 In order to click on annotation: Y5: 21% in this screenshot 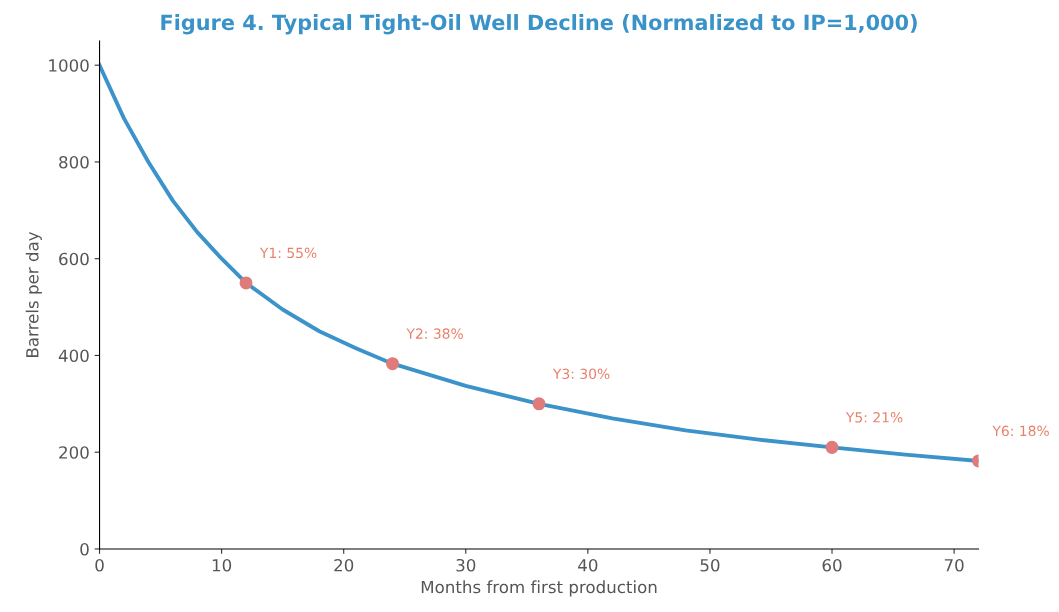, I will do `click(874, 417)`.